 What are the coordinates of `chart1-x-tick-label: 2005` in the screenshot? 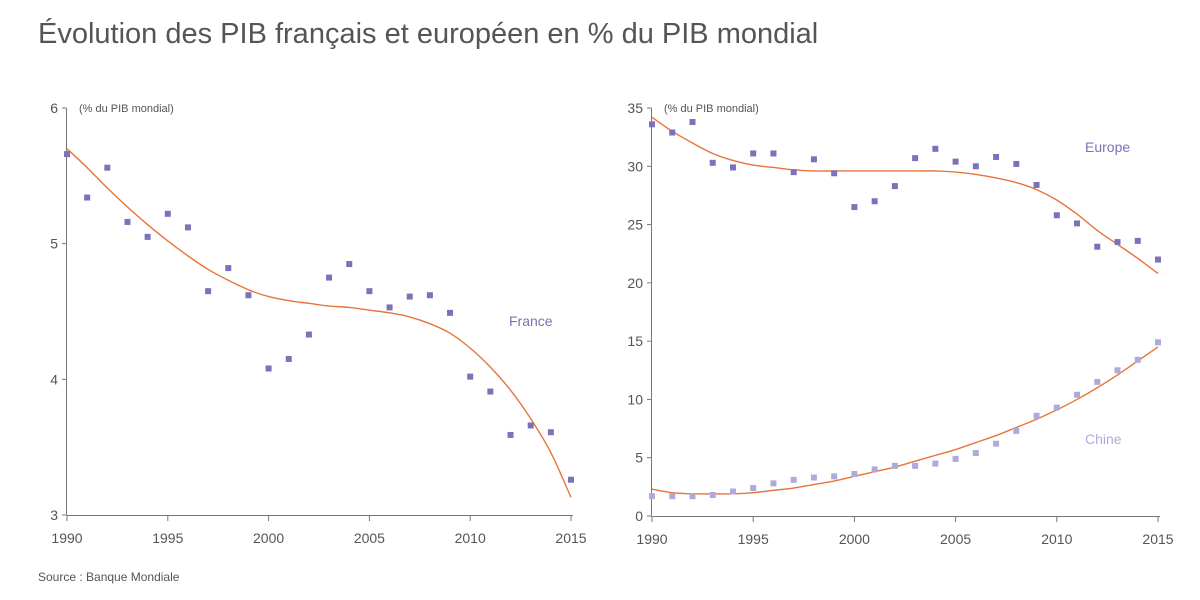 It's located at (369, 538).